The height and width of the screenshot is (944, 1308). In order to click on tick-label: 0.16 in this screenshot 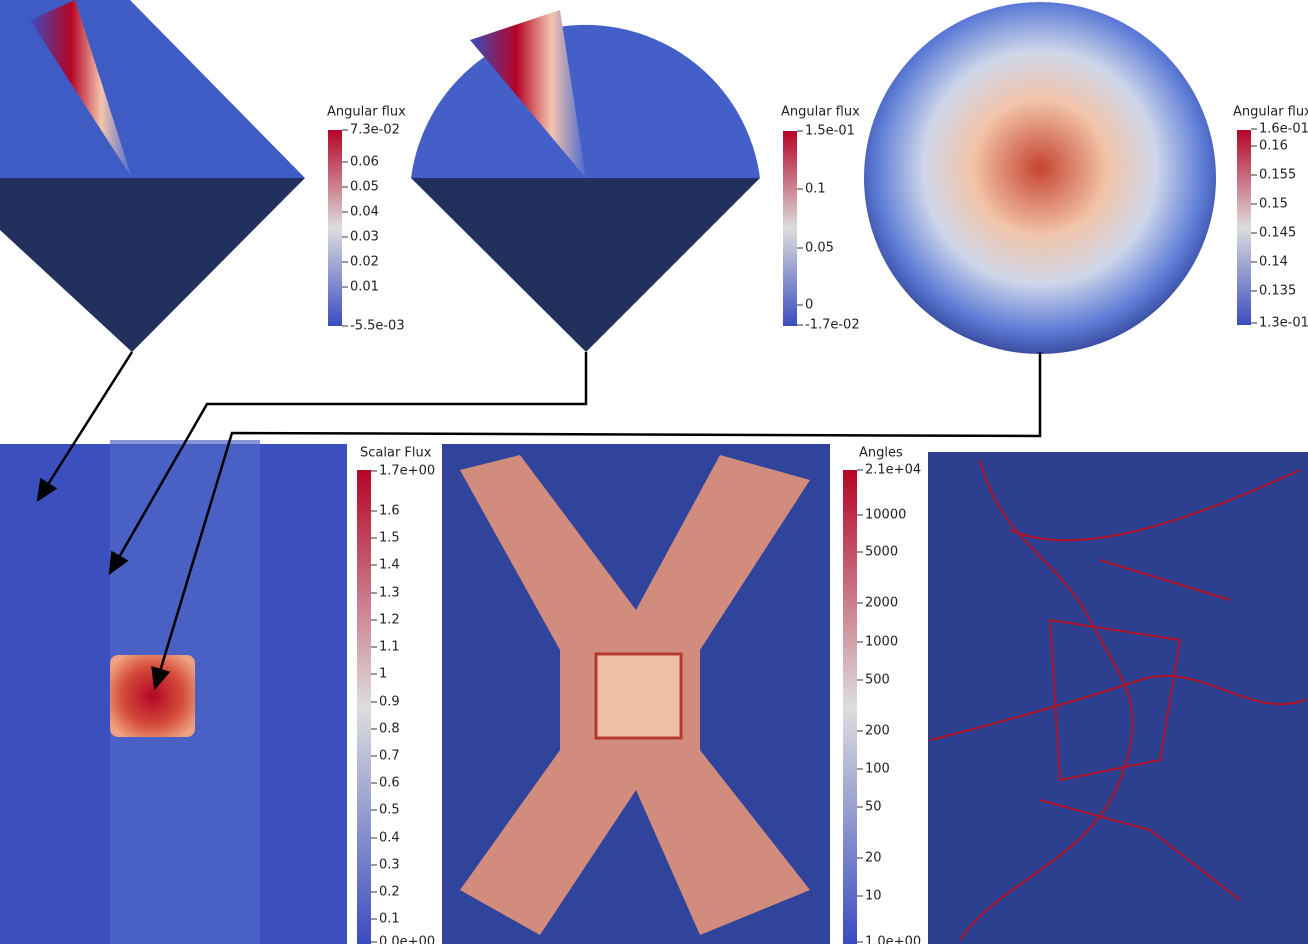, I will do `click(1273, 146)`.